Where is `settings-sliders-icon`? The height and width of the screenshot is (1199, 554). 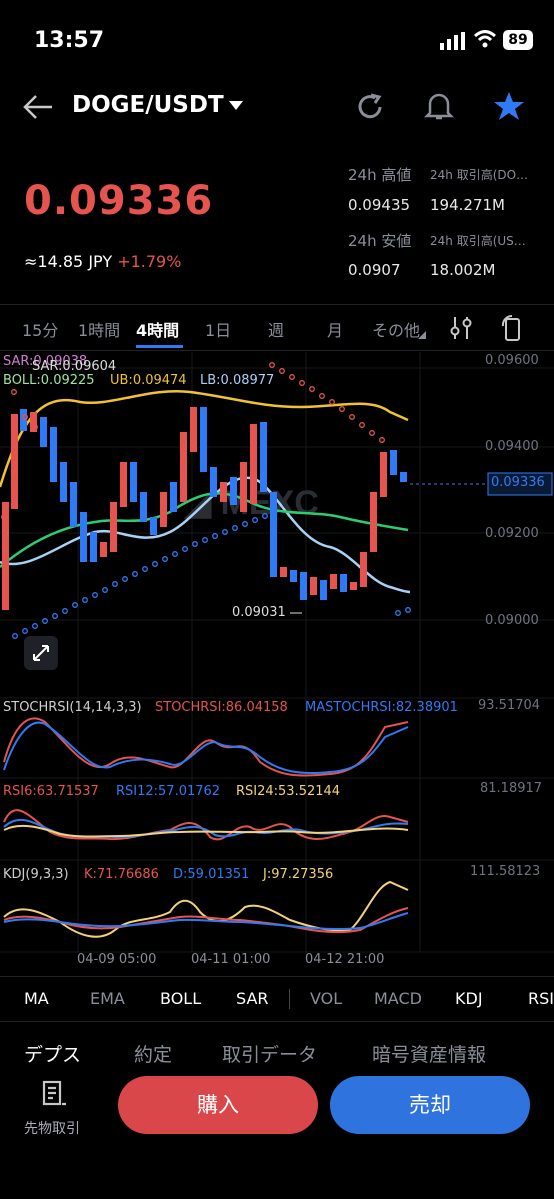 settings-sliders-icon is located at coordinates (461, 328).